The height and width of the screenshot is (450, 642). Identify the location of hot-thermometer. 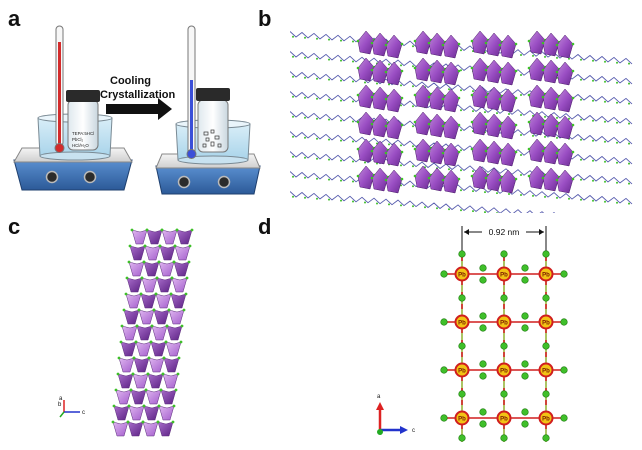
(59, 89).